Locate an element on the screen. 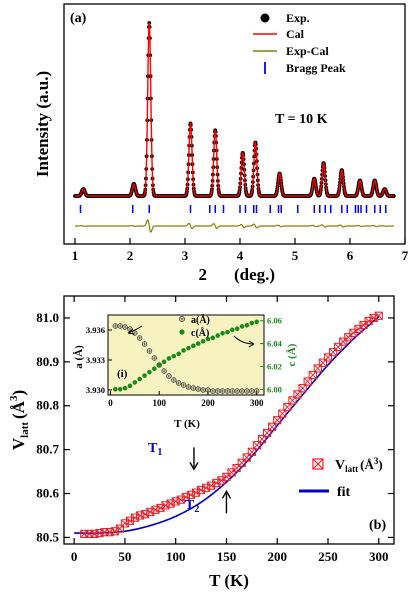 The width and height of the screenshot is (409, 593). t2-arrowhead is located at coordinates (226, 494).